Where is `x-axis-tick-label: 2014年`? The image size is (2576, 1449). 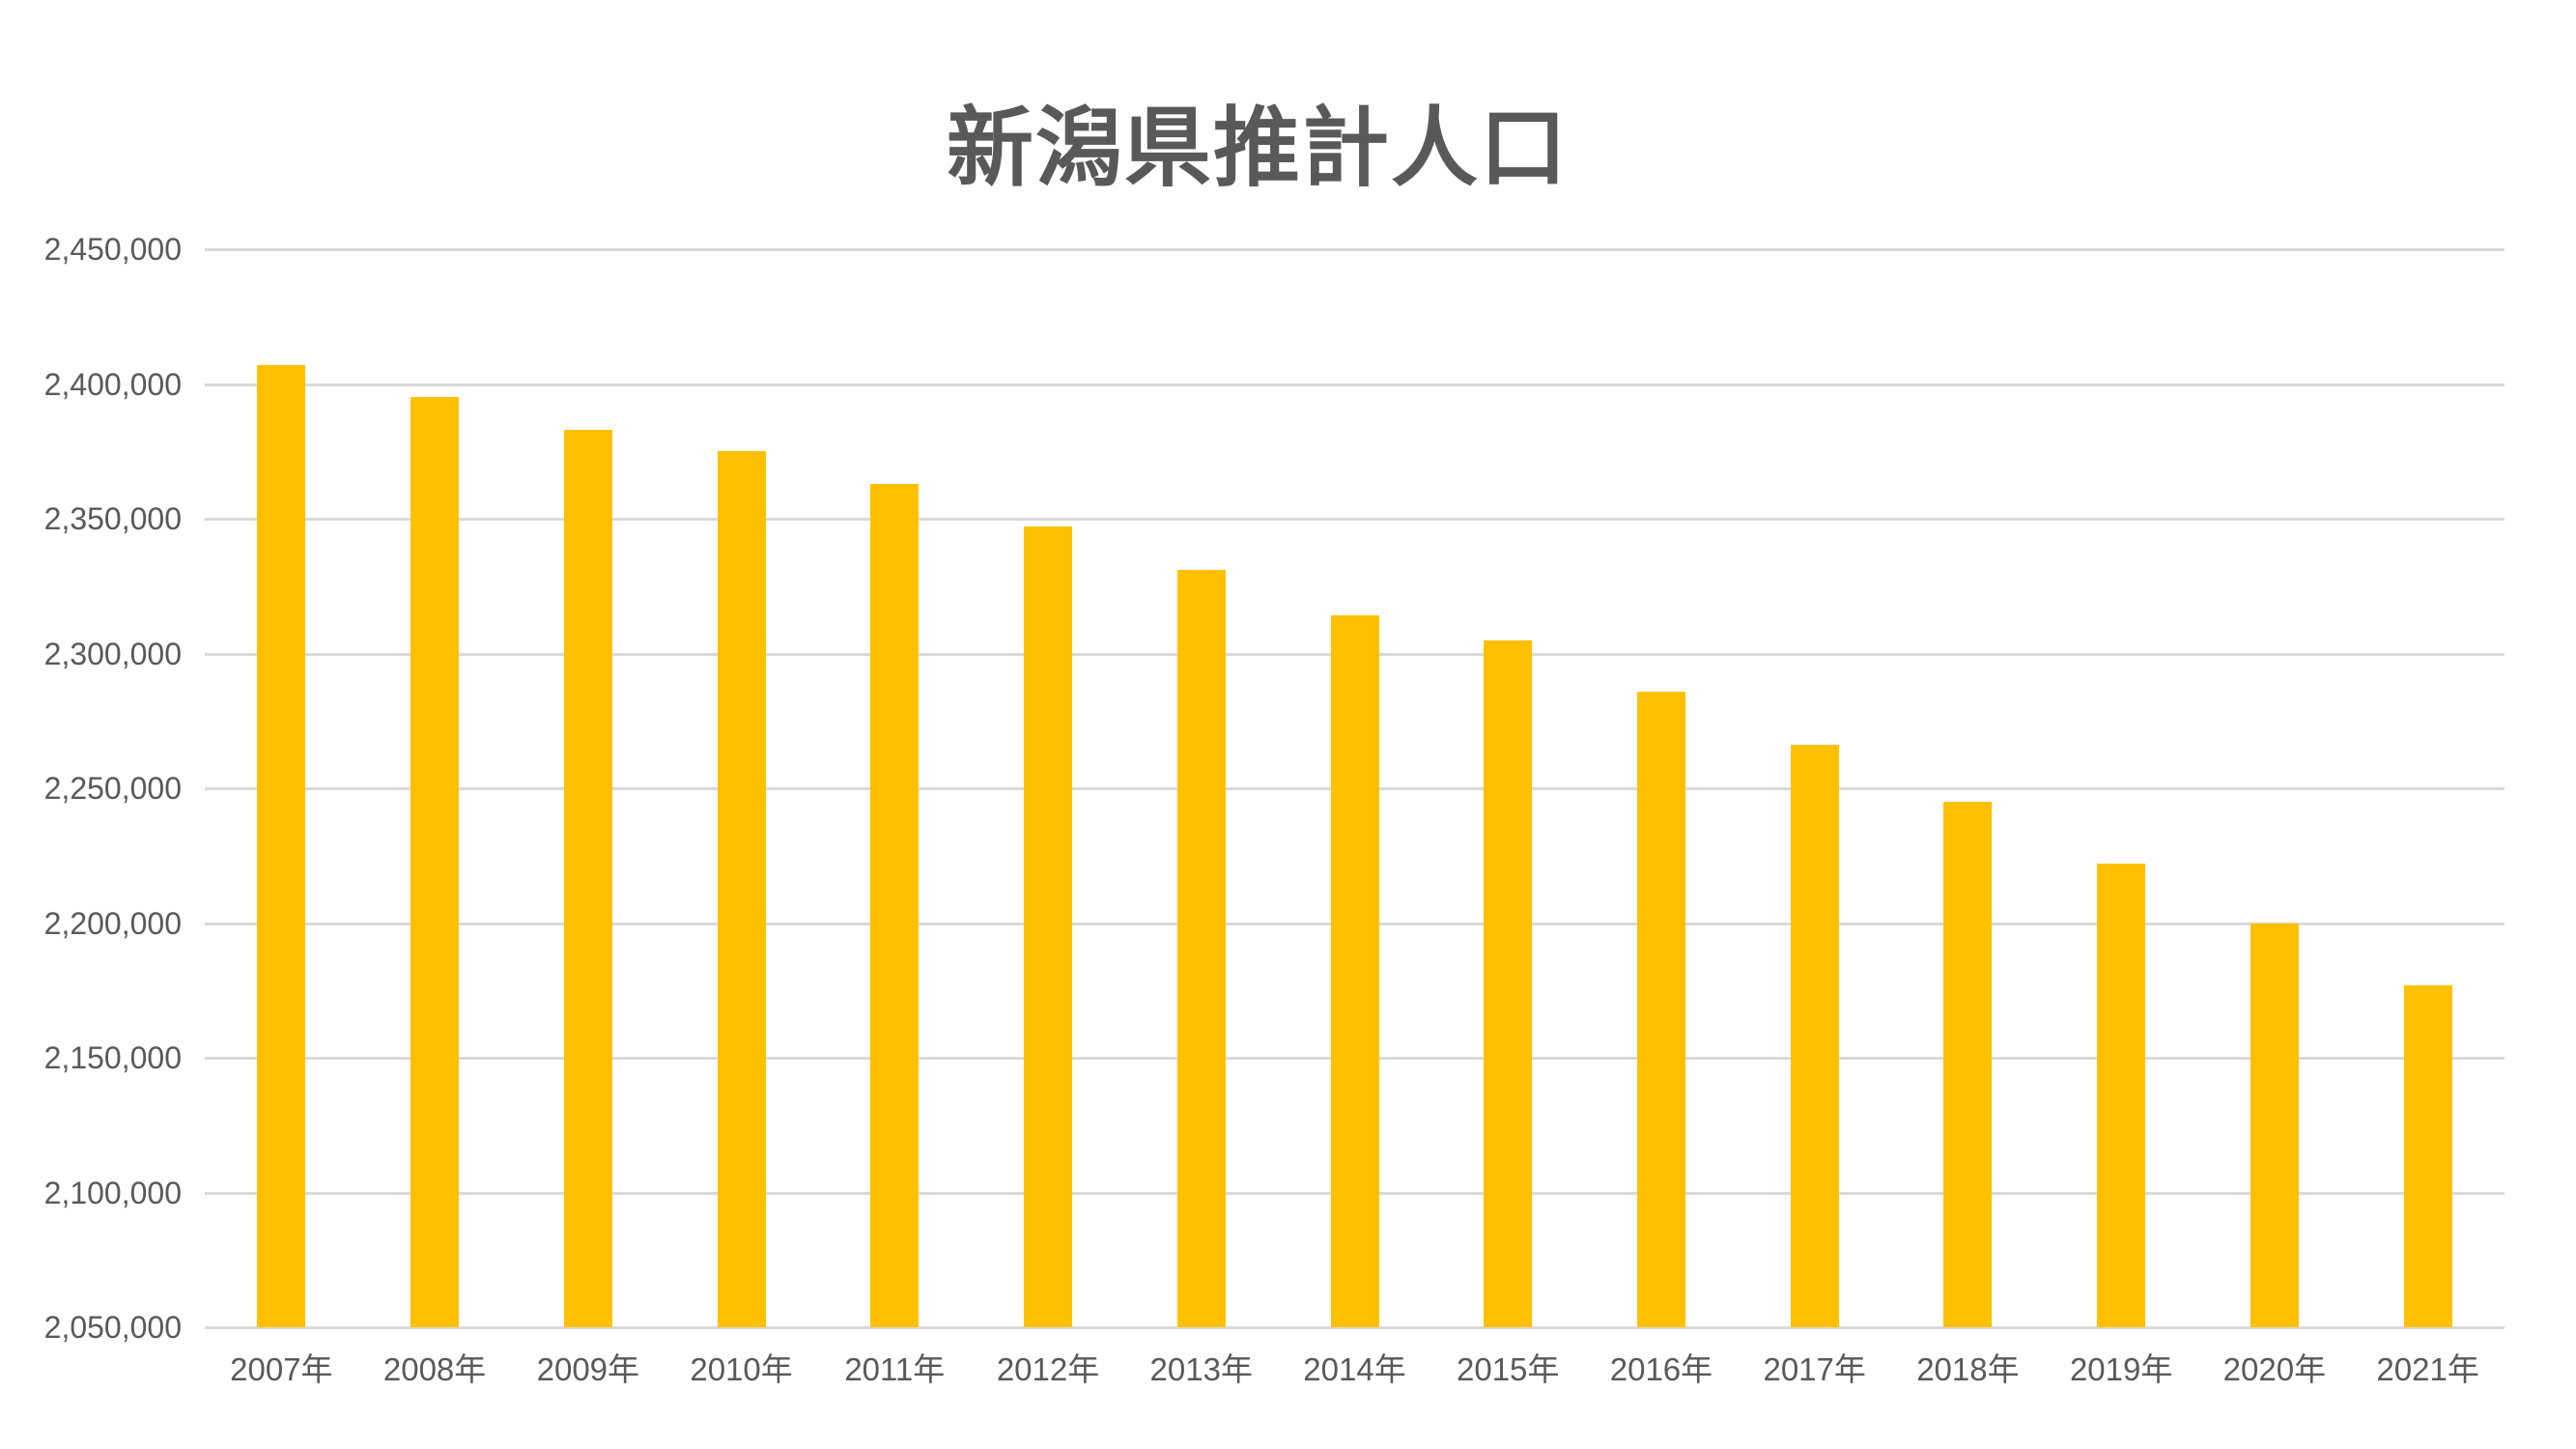 x-axis-tick-label: 2014年 is located at coordinates (1354, 1369).